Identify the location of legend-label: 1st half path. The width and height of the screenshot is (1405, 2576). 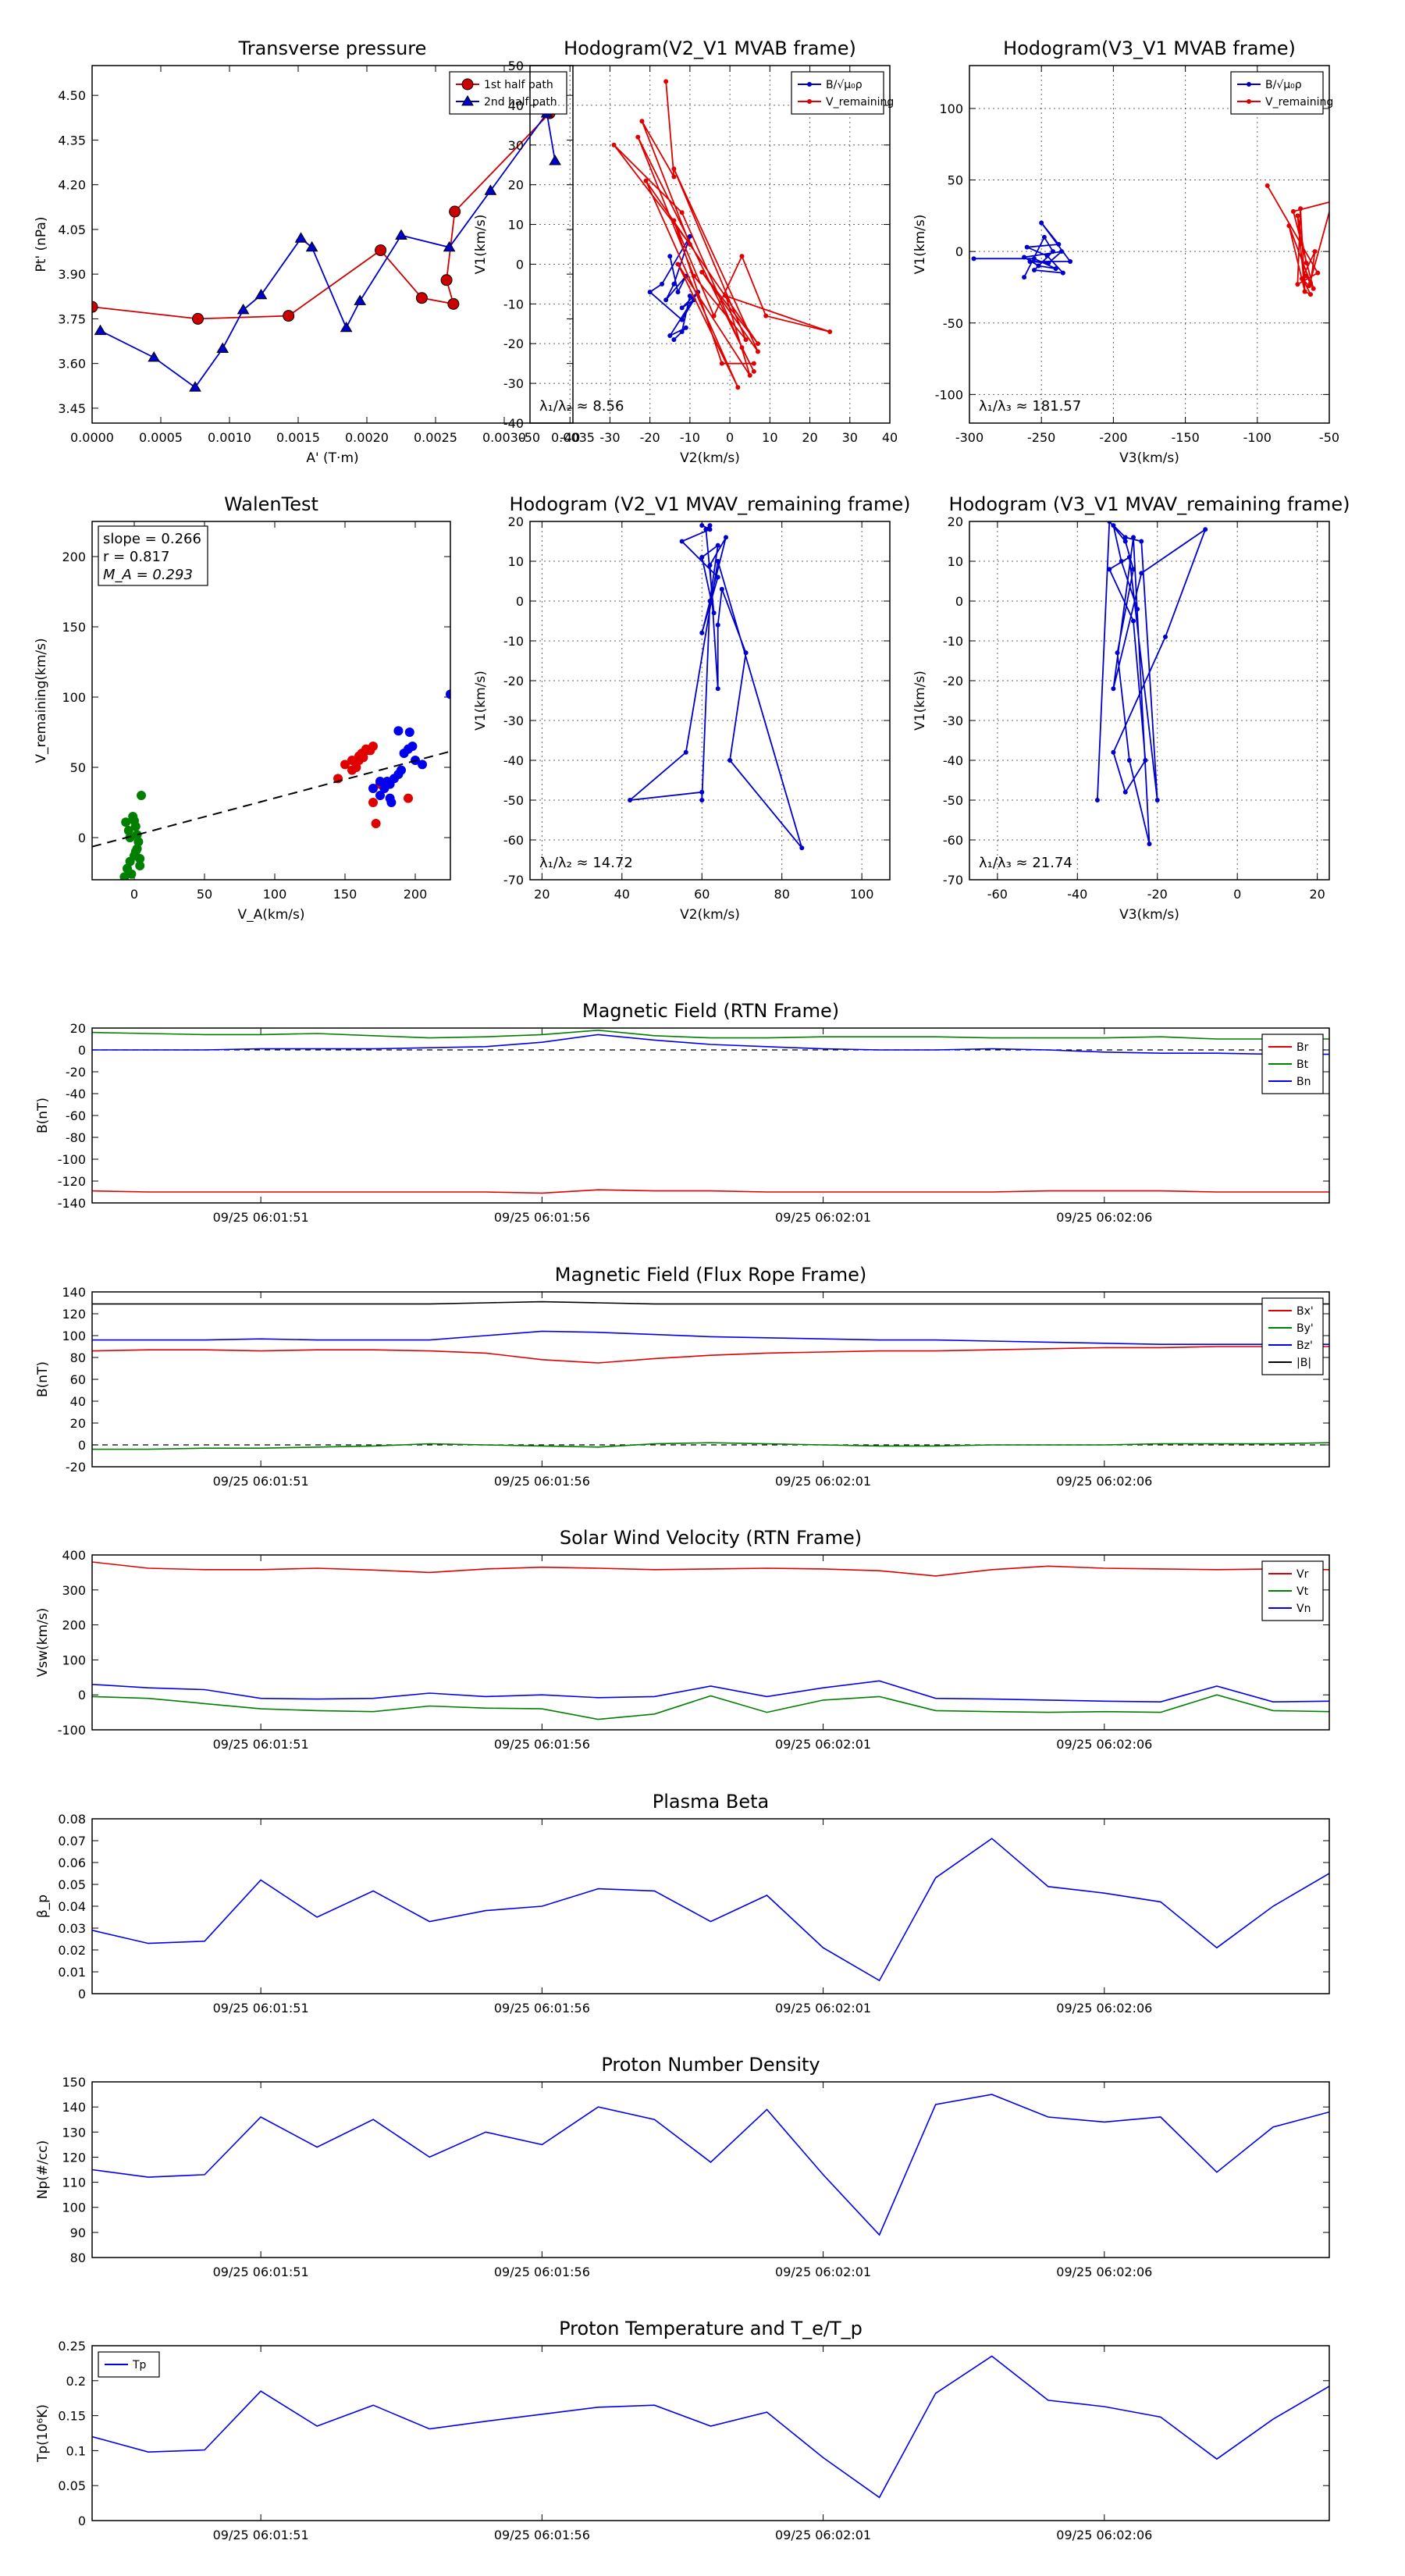
(518, 85).